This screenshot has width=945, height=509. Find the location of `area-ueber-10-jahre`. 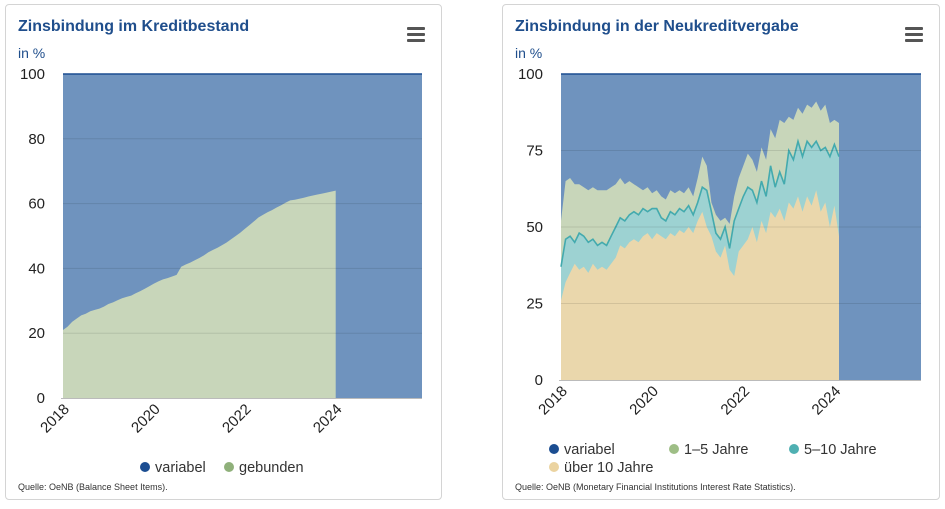

area-ueber-10-jahre is located at coordinates (700, 285).